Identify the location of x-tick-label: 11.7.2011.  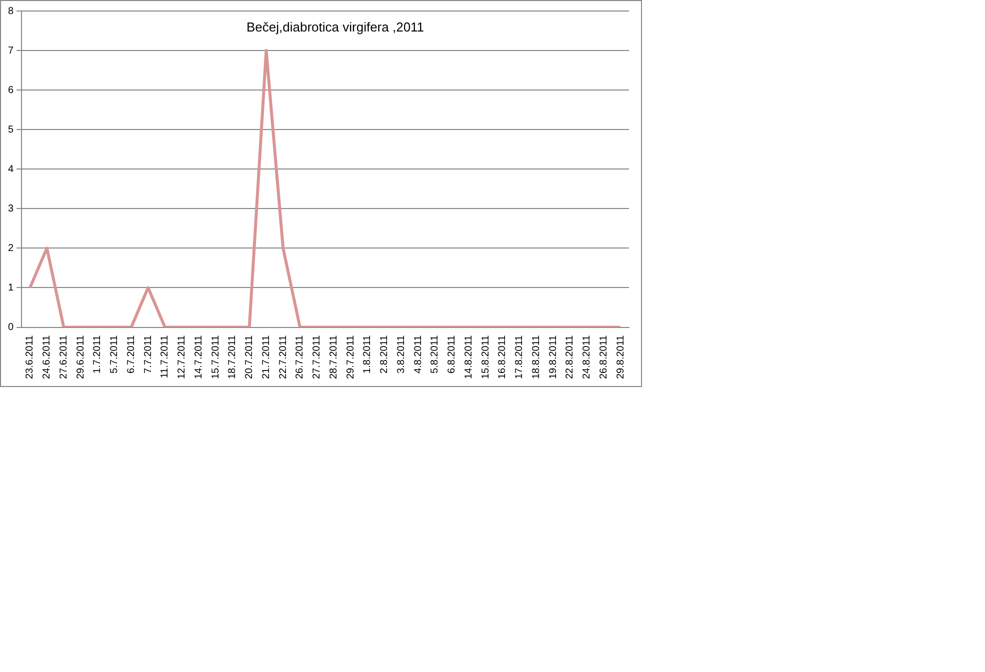
(165, 356).